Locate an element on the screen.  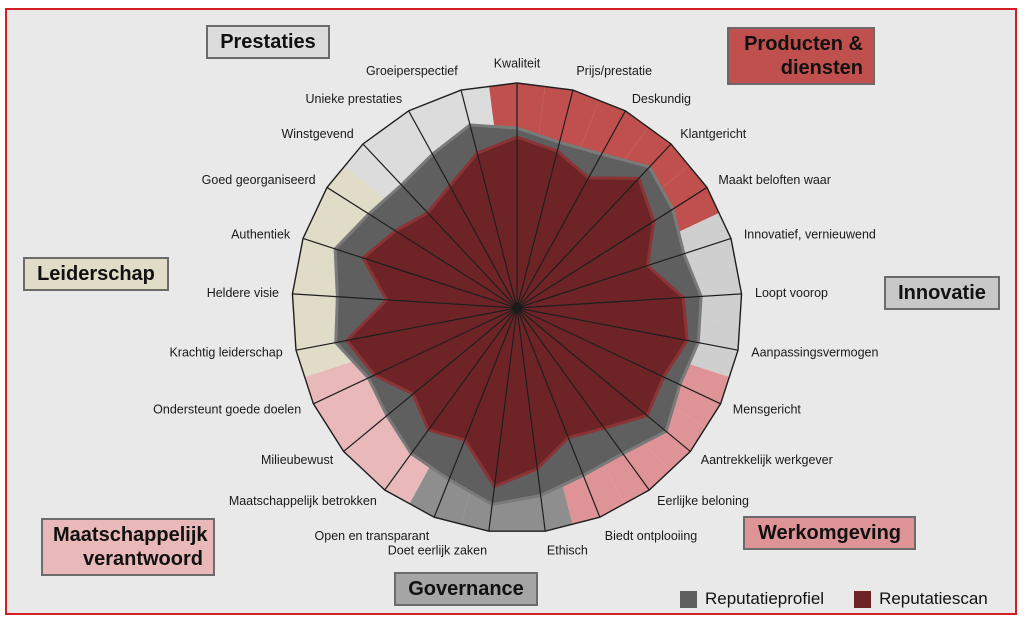
category-box-prestaties: Prestaties is located at coordinates (268, 42).